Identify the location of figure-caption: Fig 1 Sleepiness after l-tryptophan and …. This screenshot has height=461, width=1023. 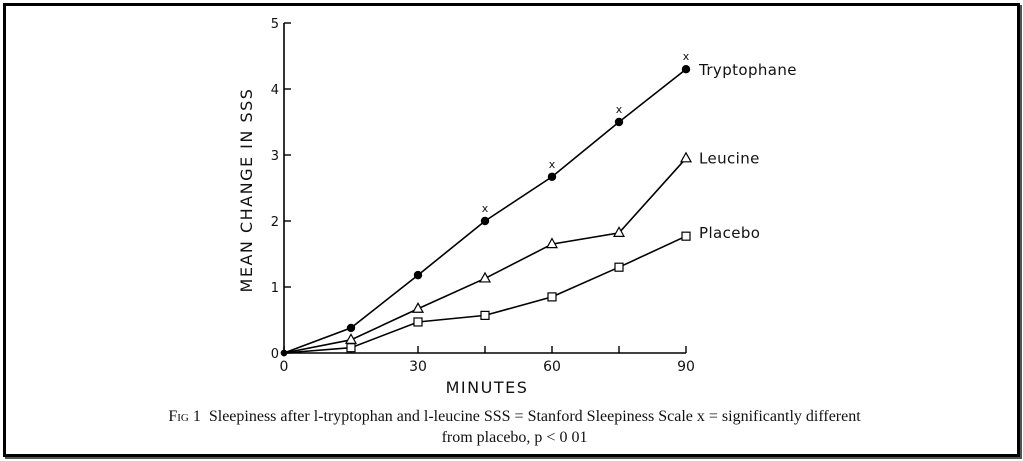
(514, 427).